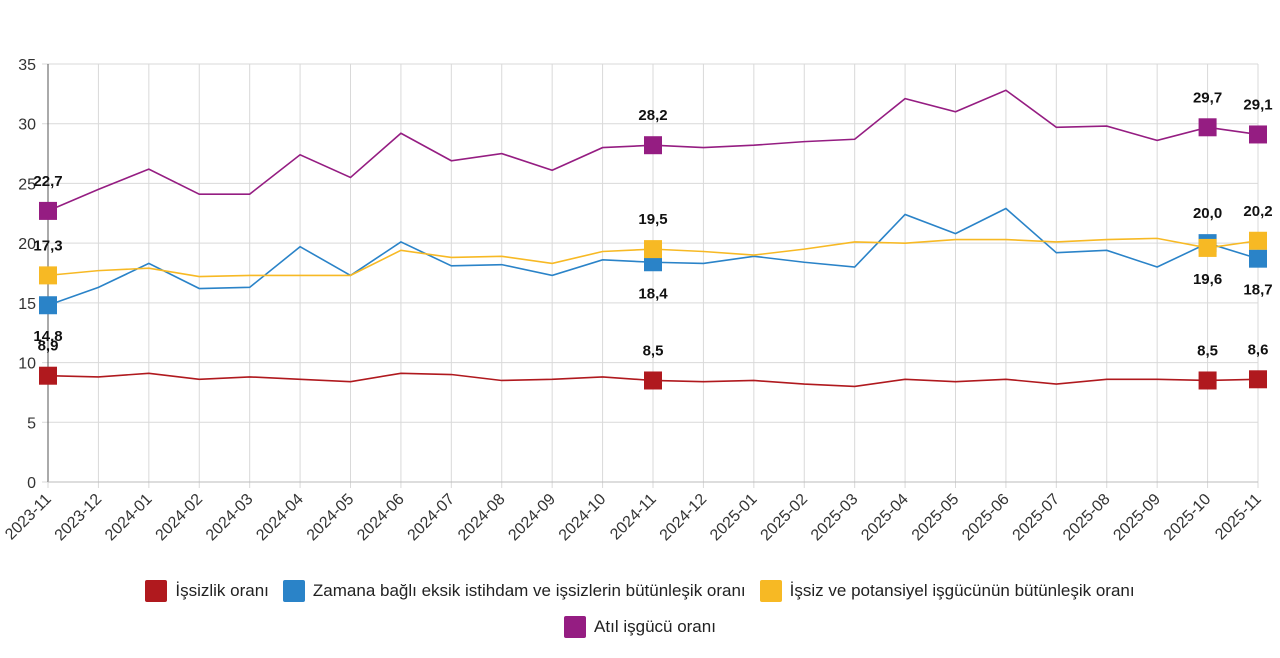 This screenshot has height=658, width=1280. What do you see at coordinates (27, 244) in the screenshot?
I see `y-tick-label: 20` at bounding box center [27, 244].